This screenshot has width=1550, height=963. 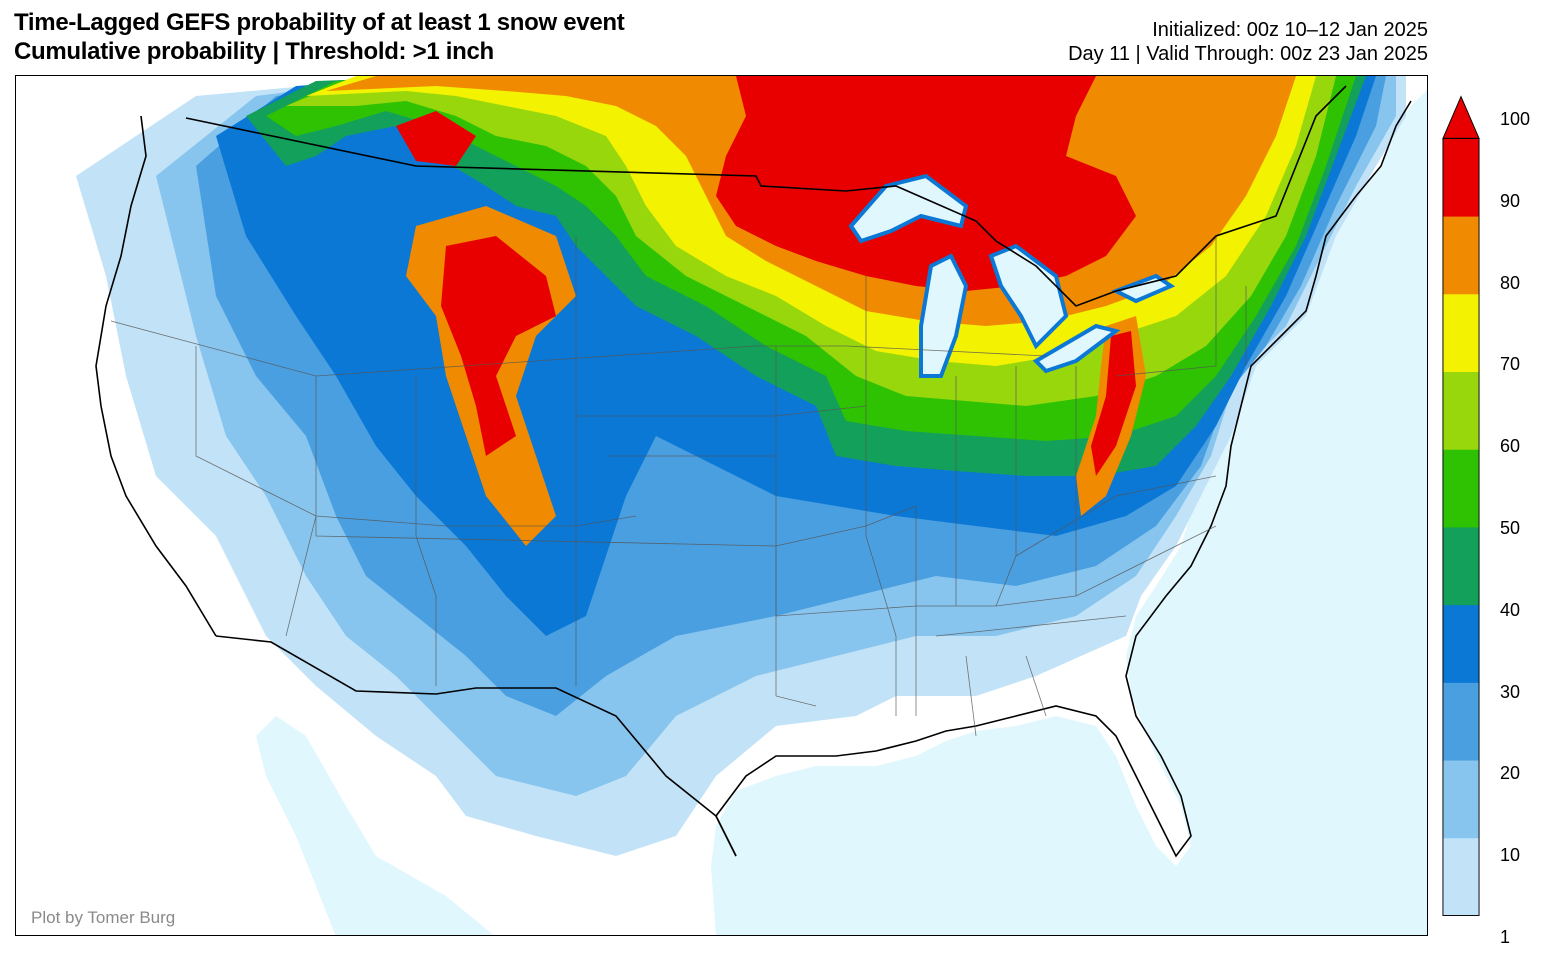 I want to click on pacific-coast, so click(x=156, y=376).